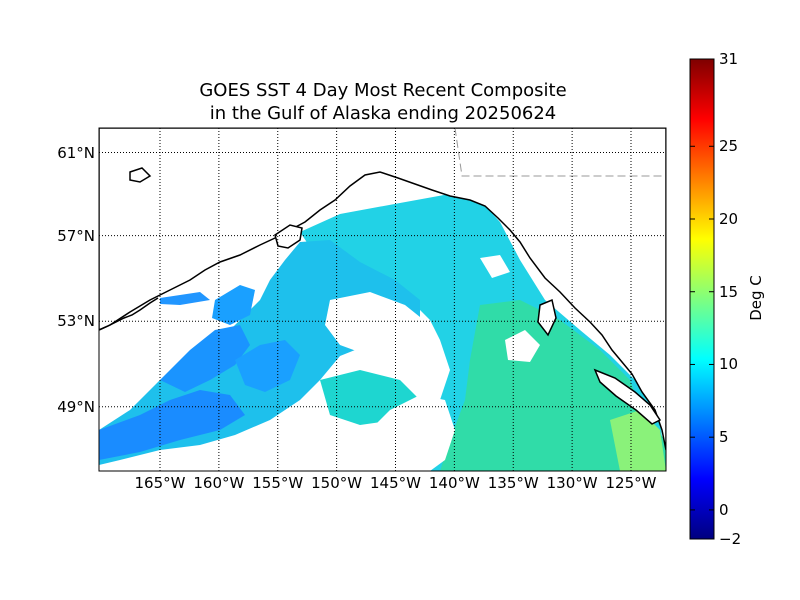 This screenshot has width=800, height=600. What do you see at coordinates (185, 298) in the screenshot?
I see `sst-blue-strip` at bounding box center [185, 298].